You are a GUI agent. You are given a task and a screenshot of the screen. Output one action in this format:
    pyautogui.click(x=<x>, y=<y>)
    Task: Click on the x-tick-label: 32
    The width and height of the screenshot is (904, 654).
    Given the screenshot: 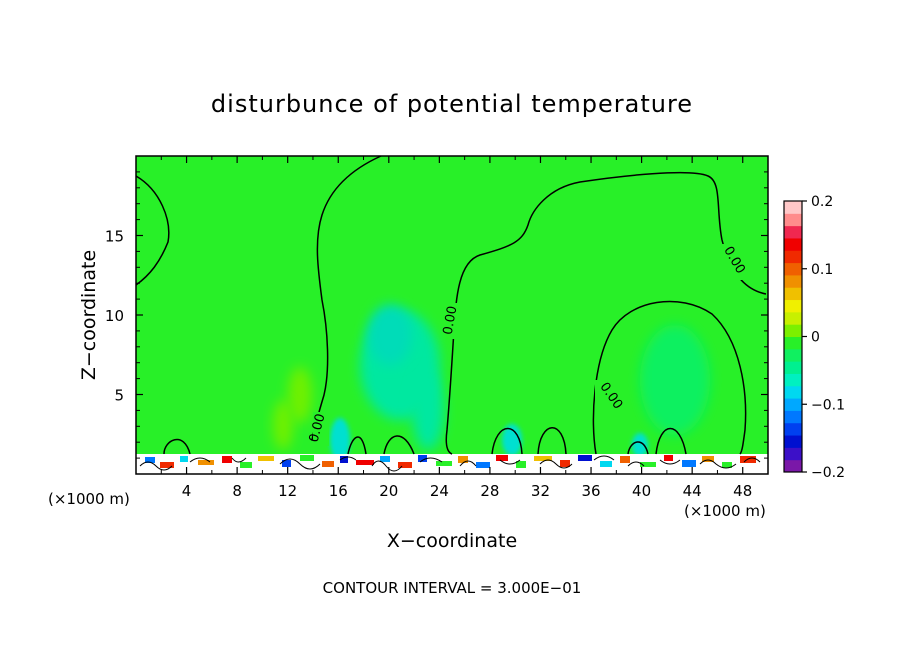 What is the action you would take?
    pyautogui.click(x=540, y=491)
    